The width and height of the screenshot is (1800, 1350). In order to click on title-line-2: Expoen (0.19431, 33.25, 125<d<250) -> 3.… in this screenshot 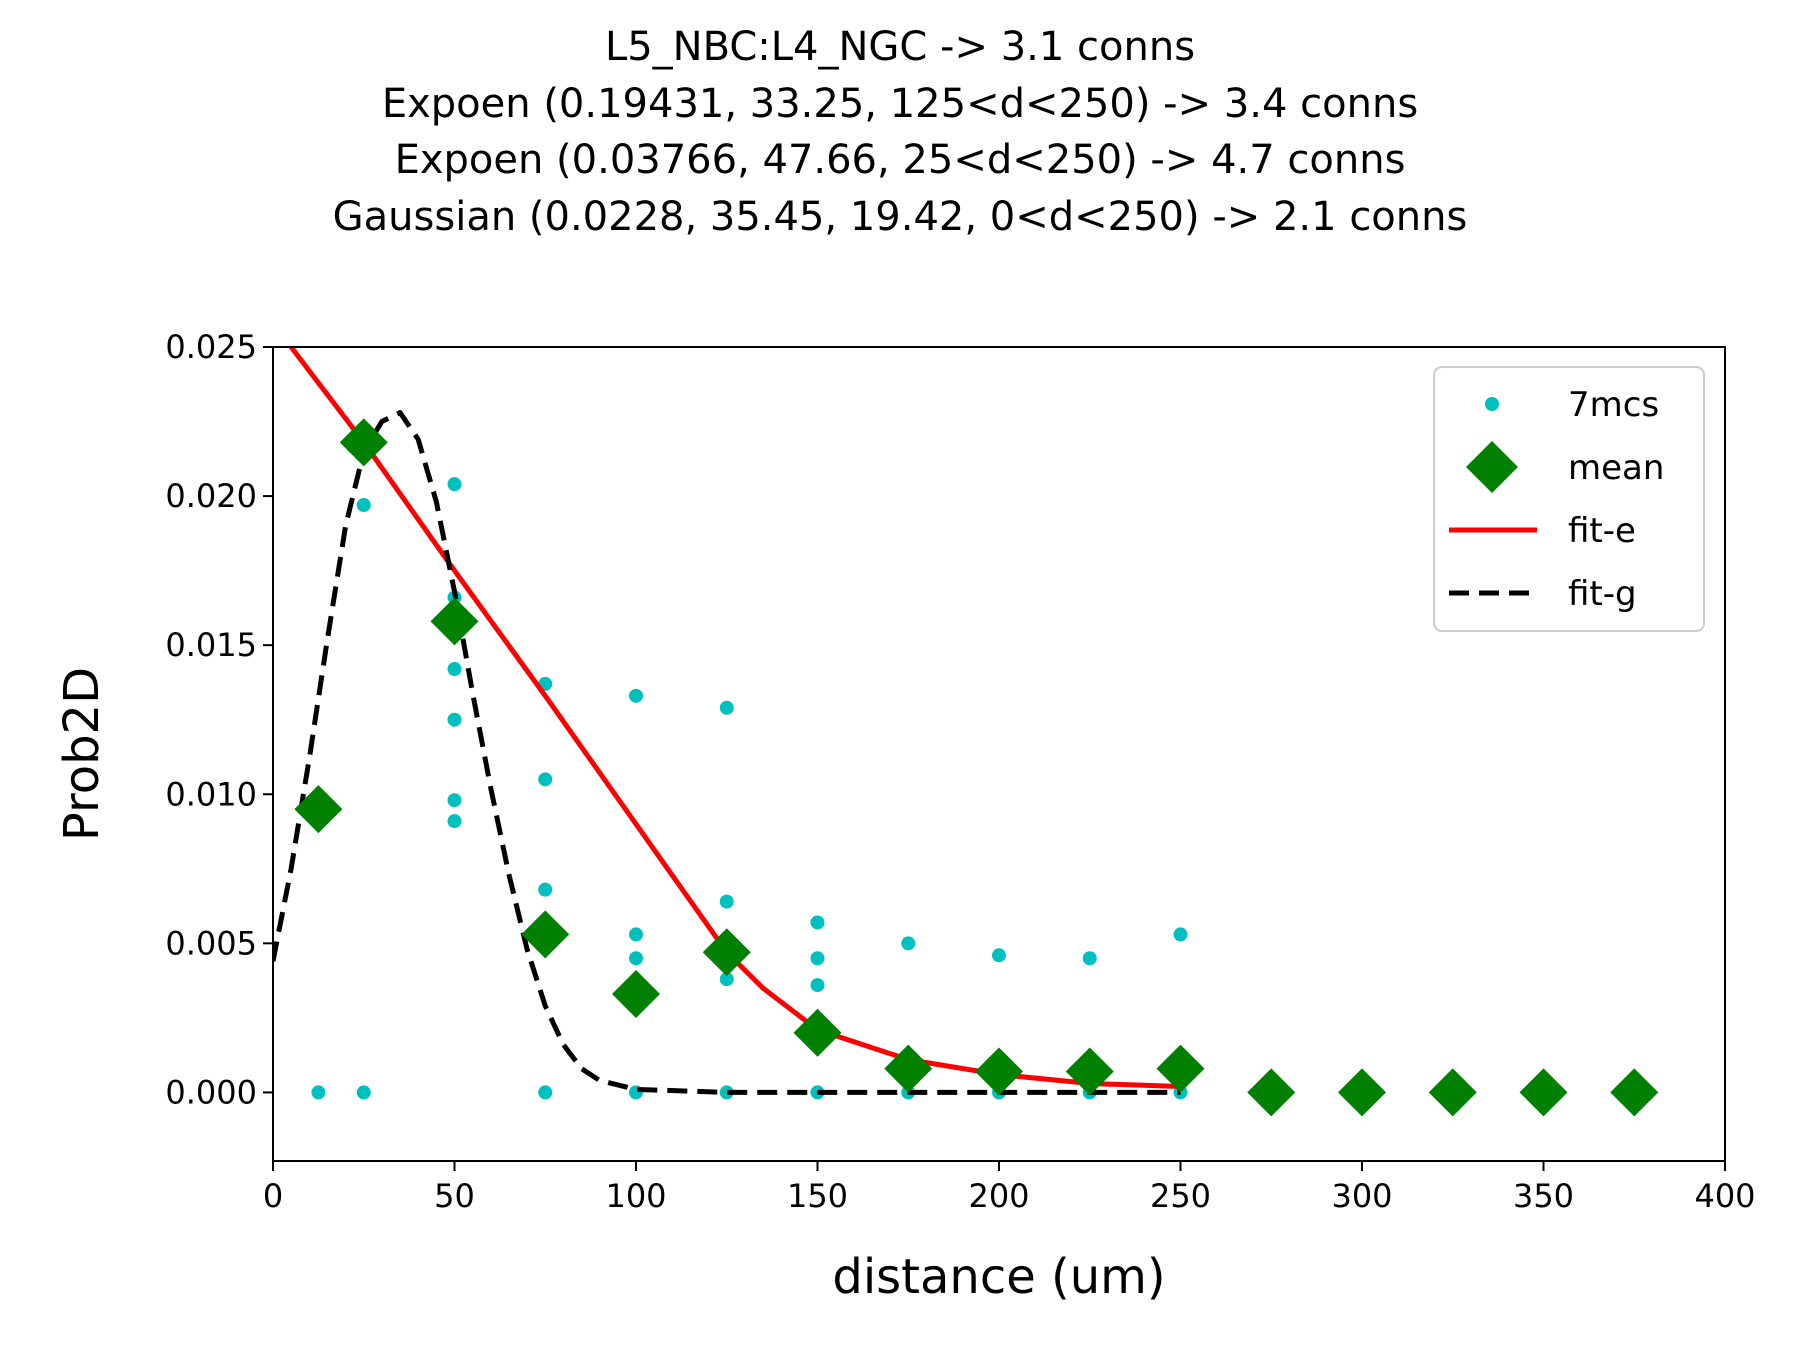, I will do `click(900, 104)`.